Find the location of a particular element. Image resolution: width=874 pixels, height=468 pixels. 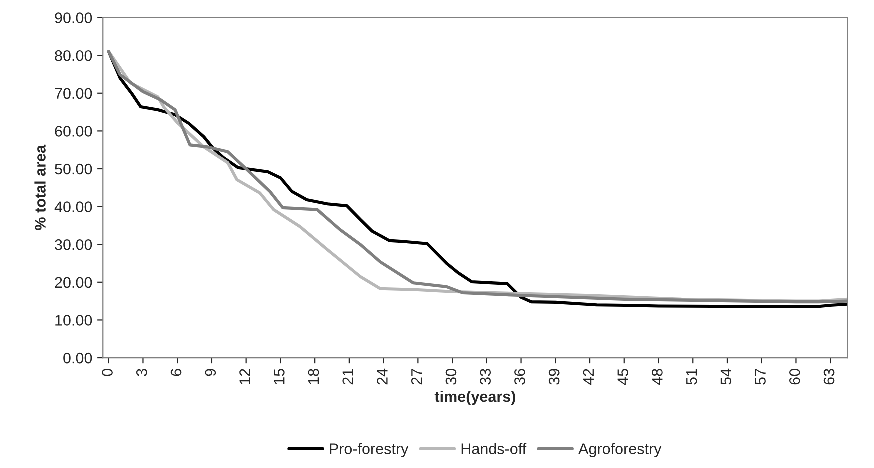

y-tick-label: 0.00 is located at coordinates (78, 358).